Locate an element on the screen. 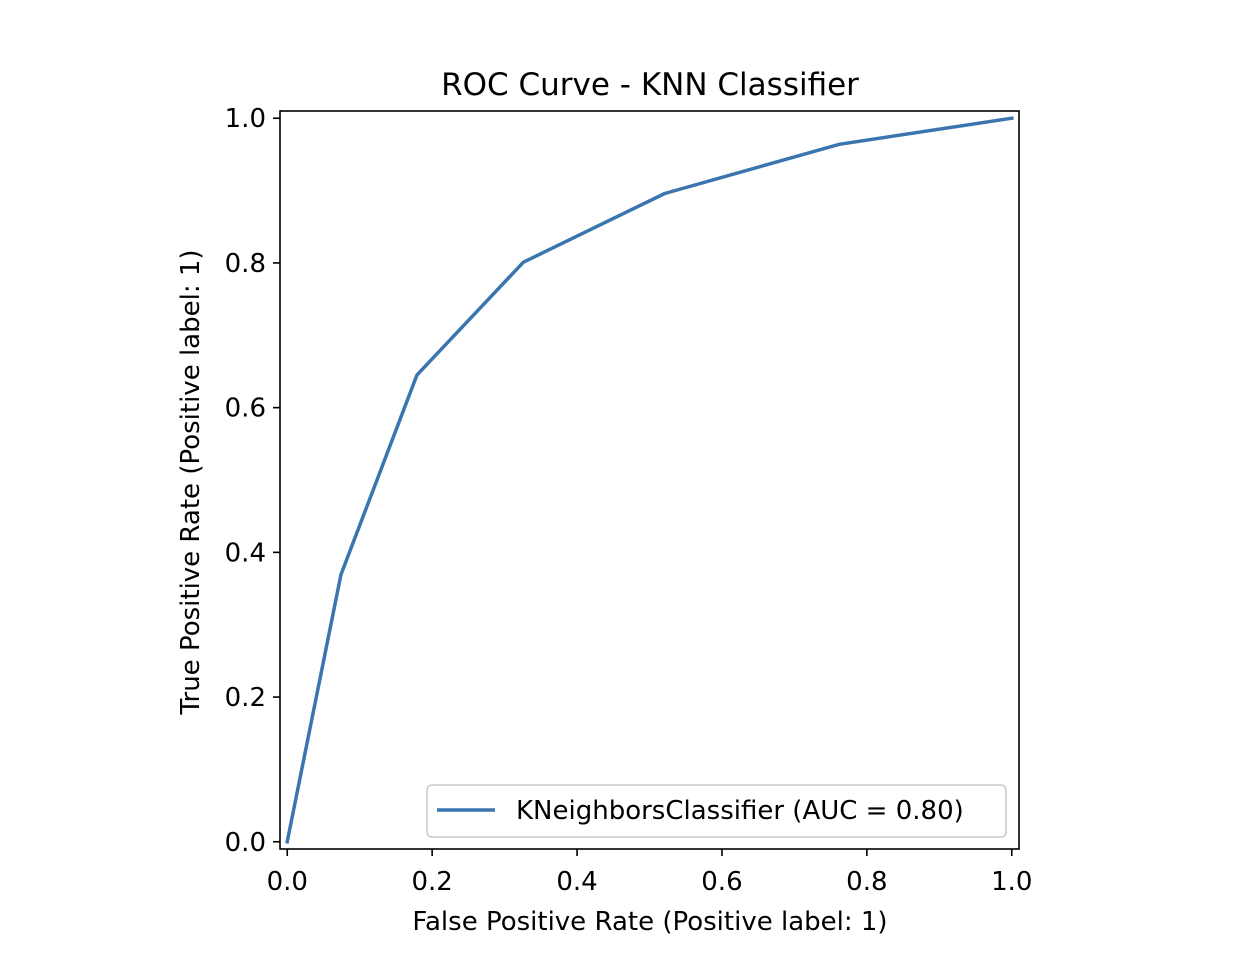 The width and height of the screenshot is (1234, 958). x-tick-label: 1.0 is located at coordinates (1011, 882).